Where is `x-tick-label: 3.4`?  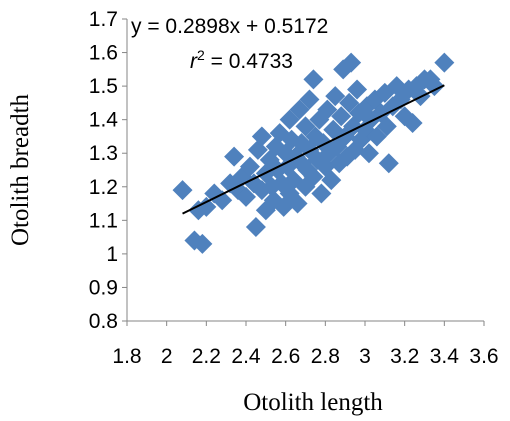 x-tick-label: 3.4 is located at coordinates (445, 356).